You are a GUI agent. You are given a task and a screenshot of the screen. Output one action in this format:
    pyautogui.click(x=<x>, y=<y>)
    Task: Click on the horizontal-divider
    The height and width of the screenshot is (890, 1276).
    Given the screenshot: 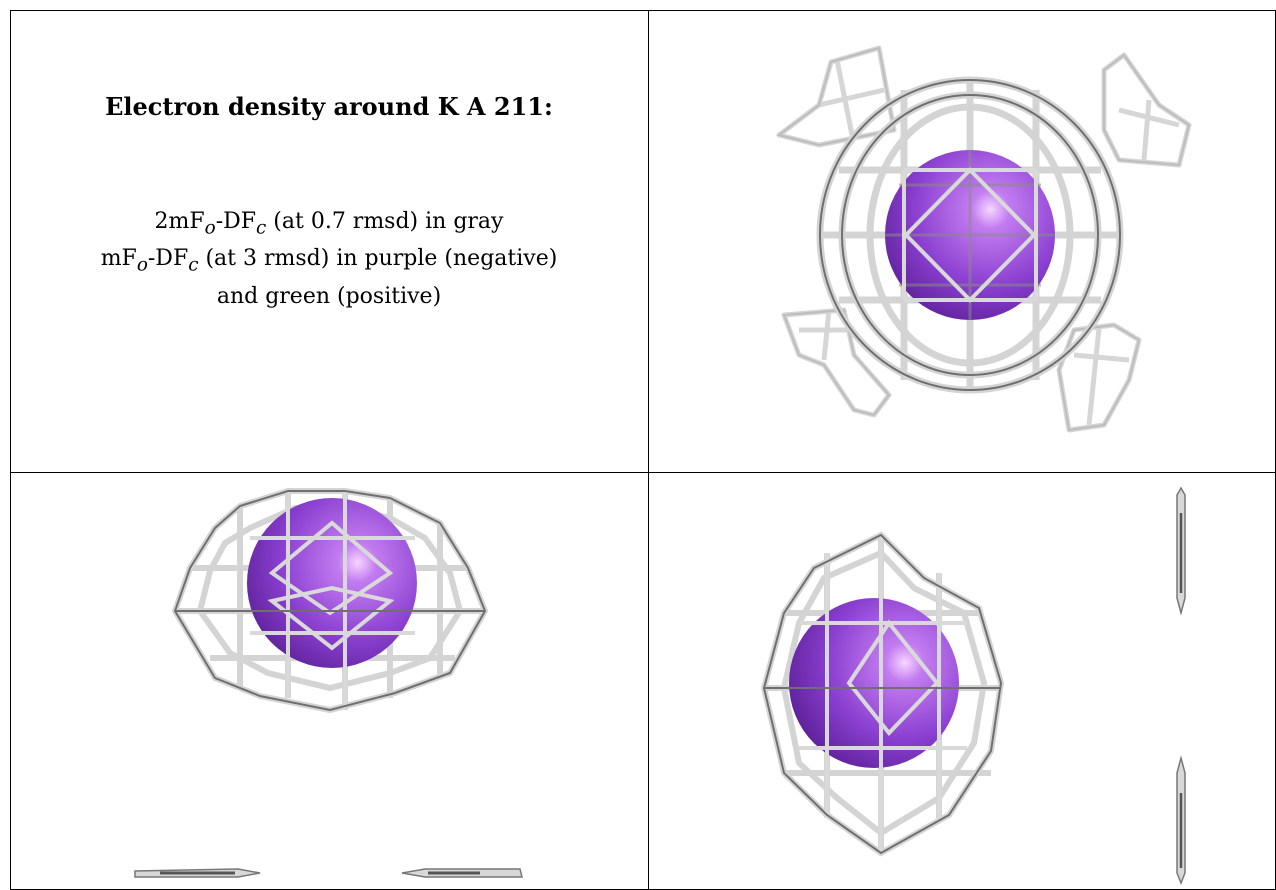 What is the action you would take?
    pyautogui.click(x=643, y=472)
    